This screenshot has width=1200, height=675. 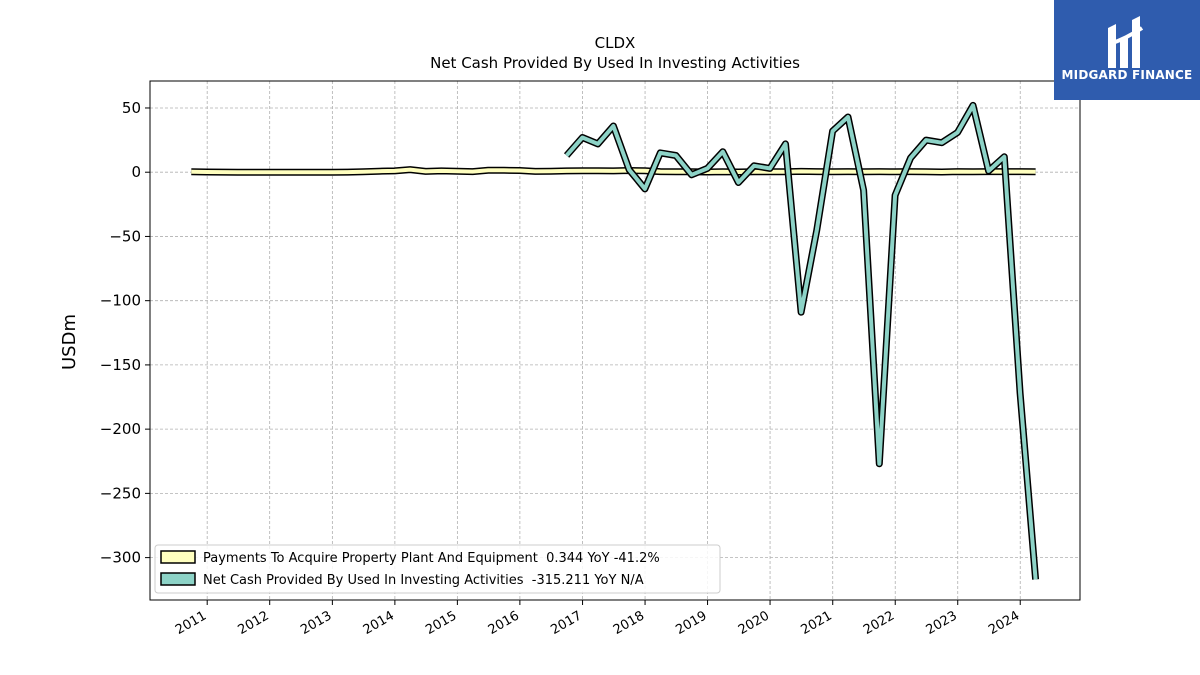 I want to click on midgard-logo-icon, so click(x=1126, y=42).